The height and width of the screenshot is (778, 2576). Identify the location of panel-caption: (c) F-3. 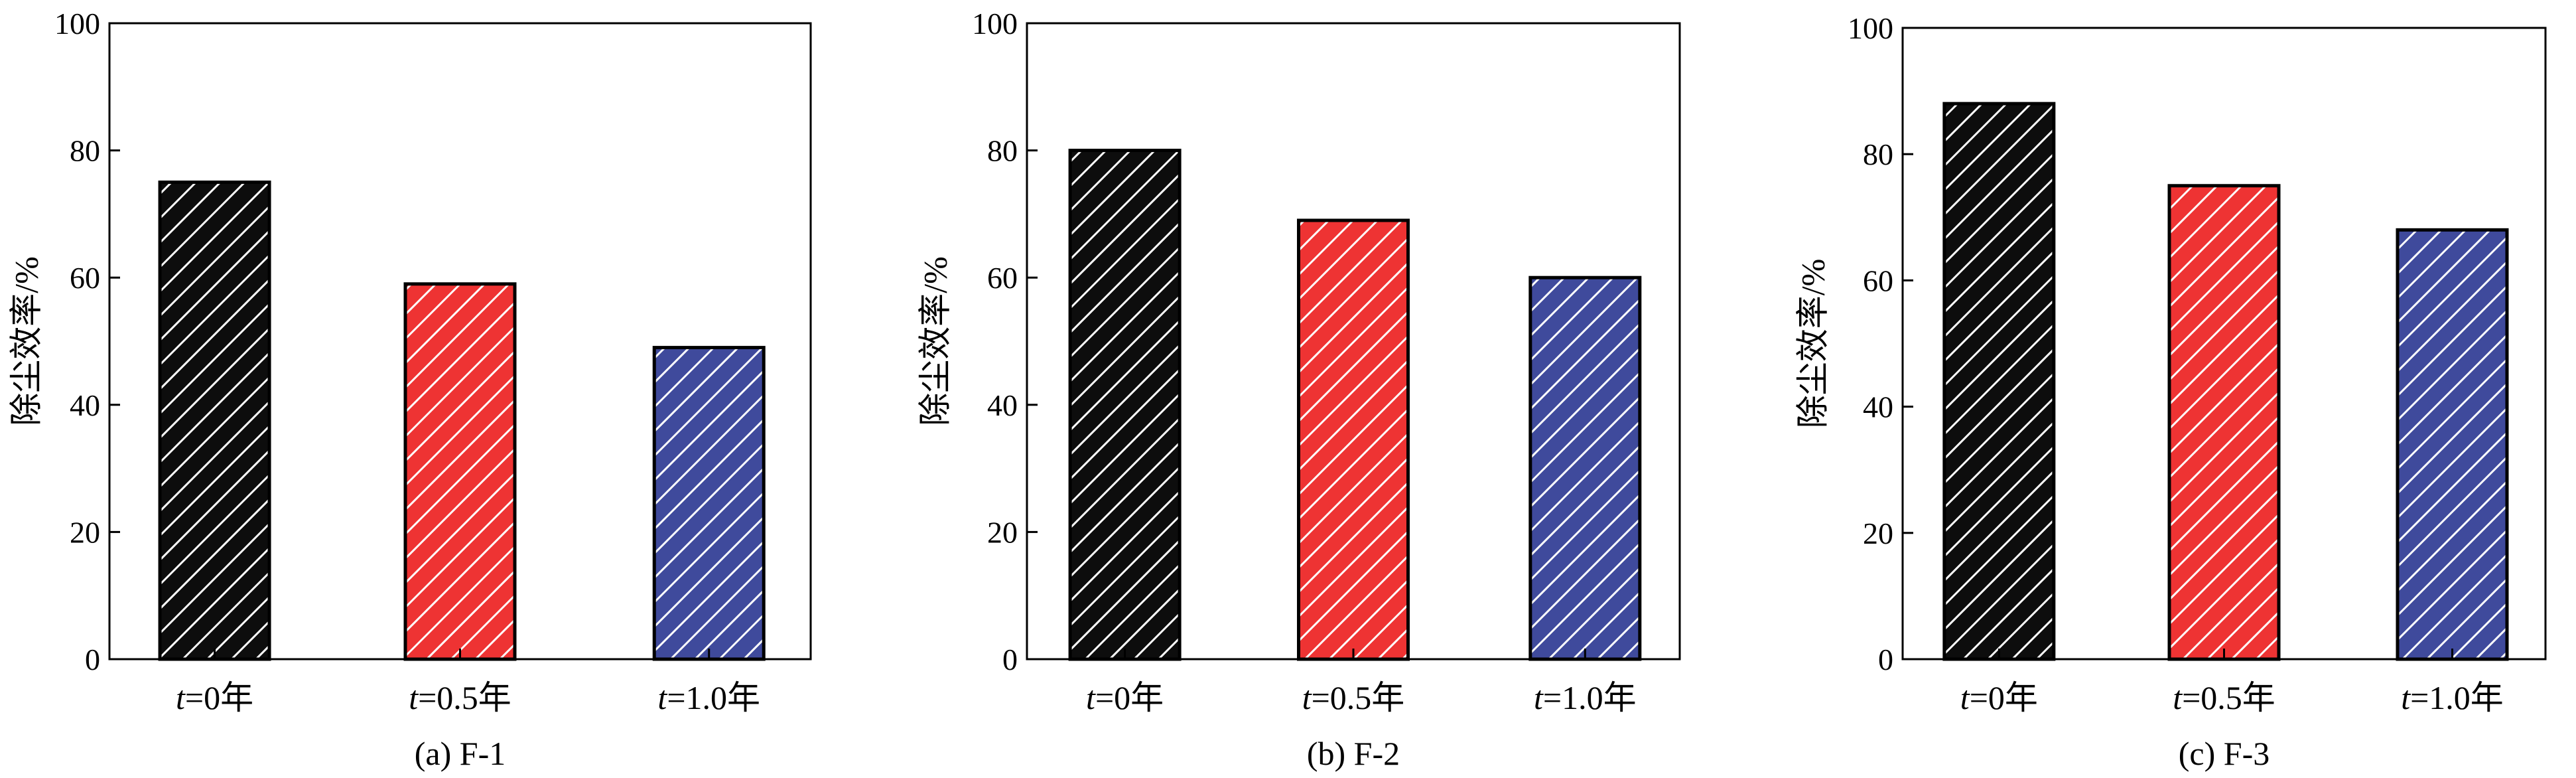
(2224, 753).